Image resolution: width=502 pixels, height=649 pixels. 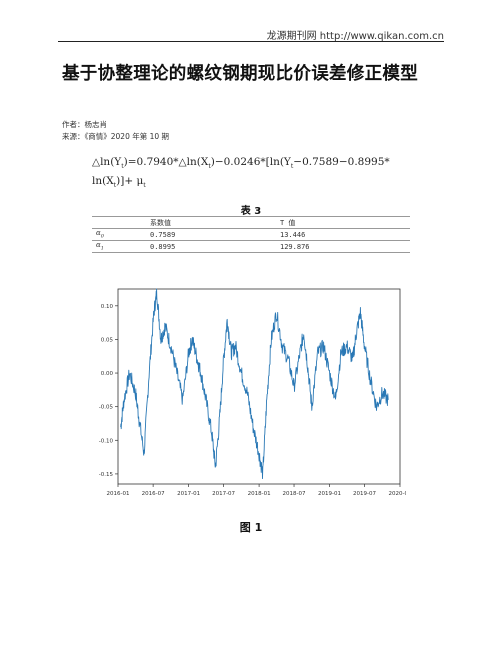 I want to click on y-tick-label: 0.10, so click(x=107, y=307).